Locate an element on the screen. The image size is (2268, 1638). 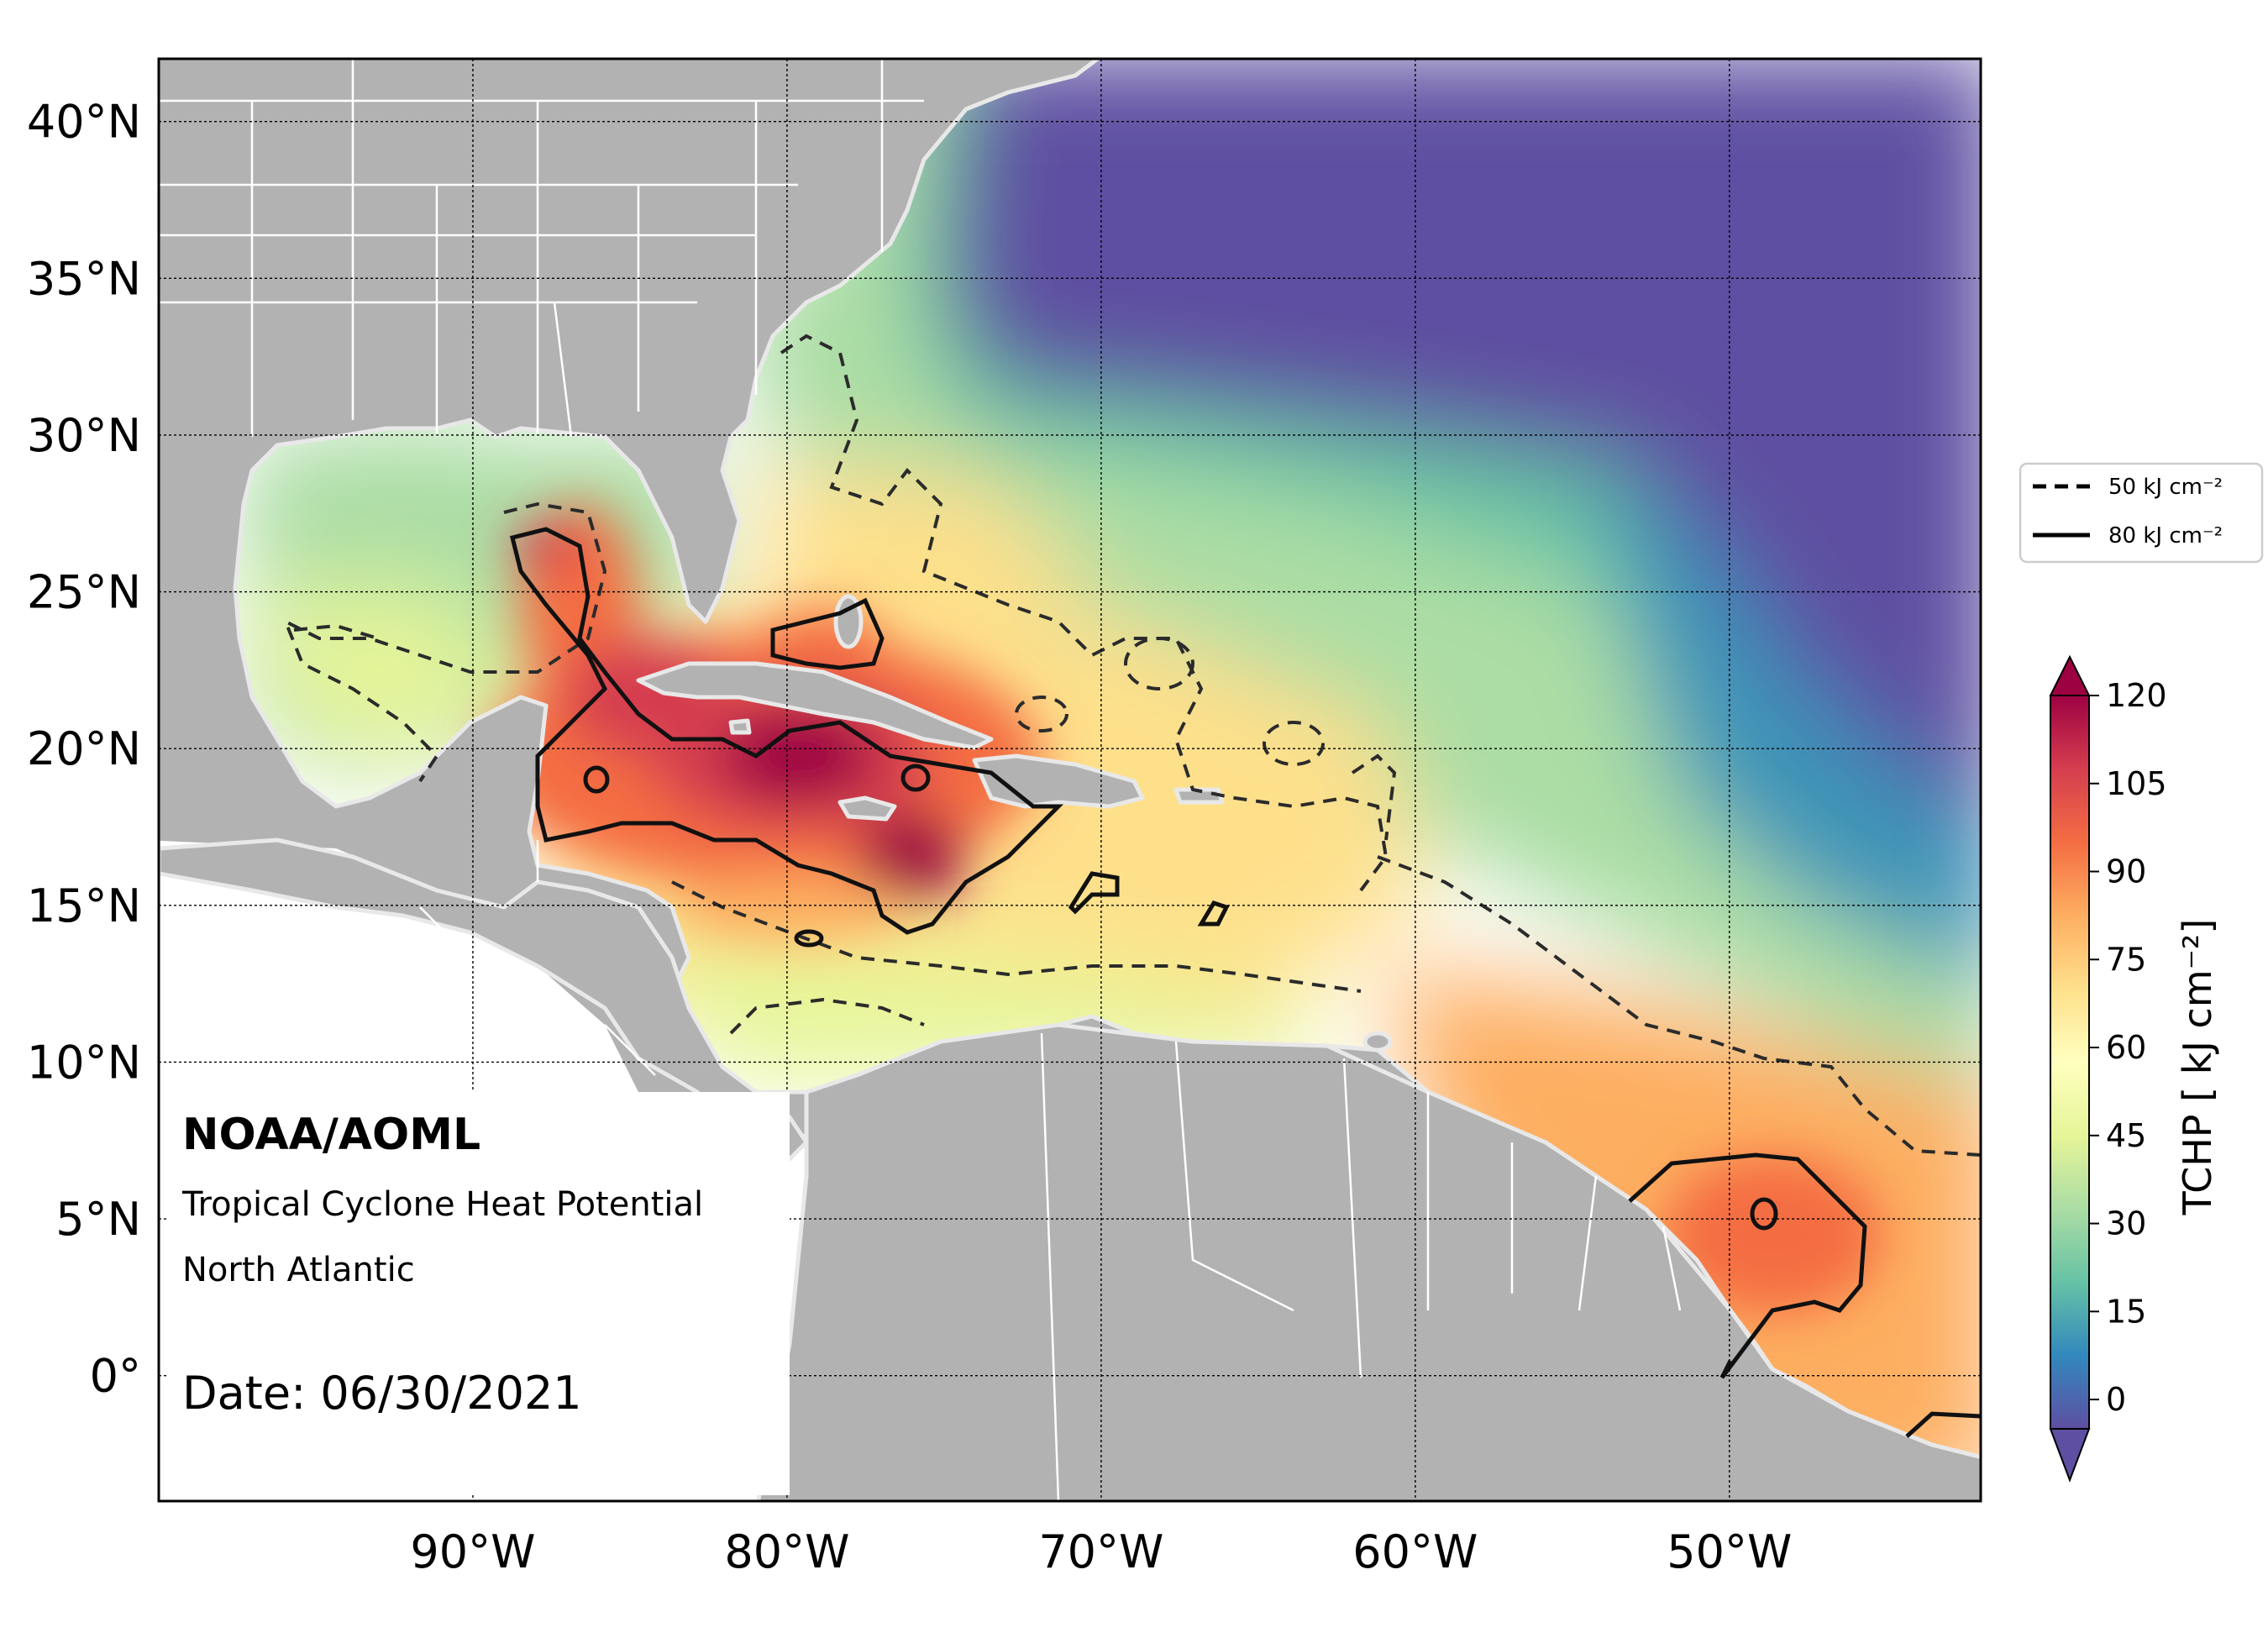
lat-tick-label: 20°N is located at coordinates (84, 748).